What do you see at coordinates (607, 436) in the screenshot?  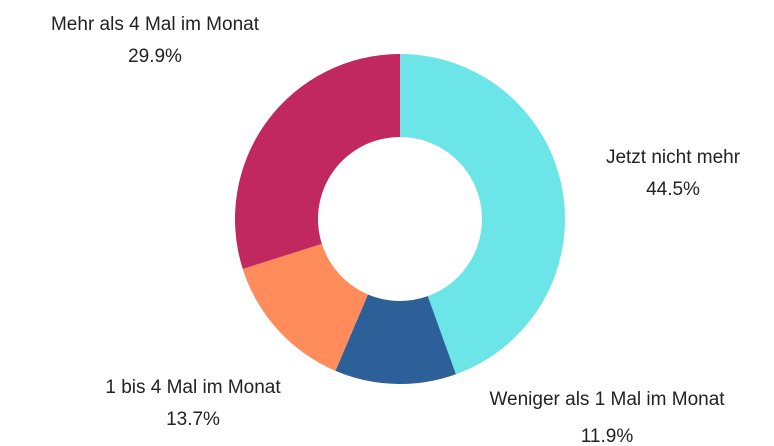 I see `slice-value-label: 11.9%` at bounding box center [607, 436].